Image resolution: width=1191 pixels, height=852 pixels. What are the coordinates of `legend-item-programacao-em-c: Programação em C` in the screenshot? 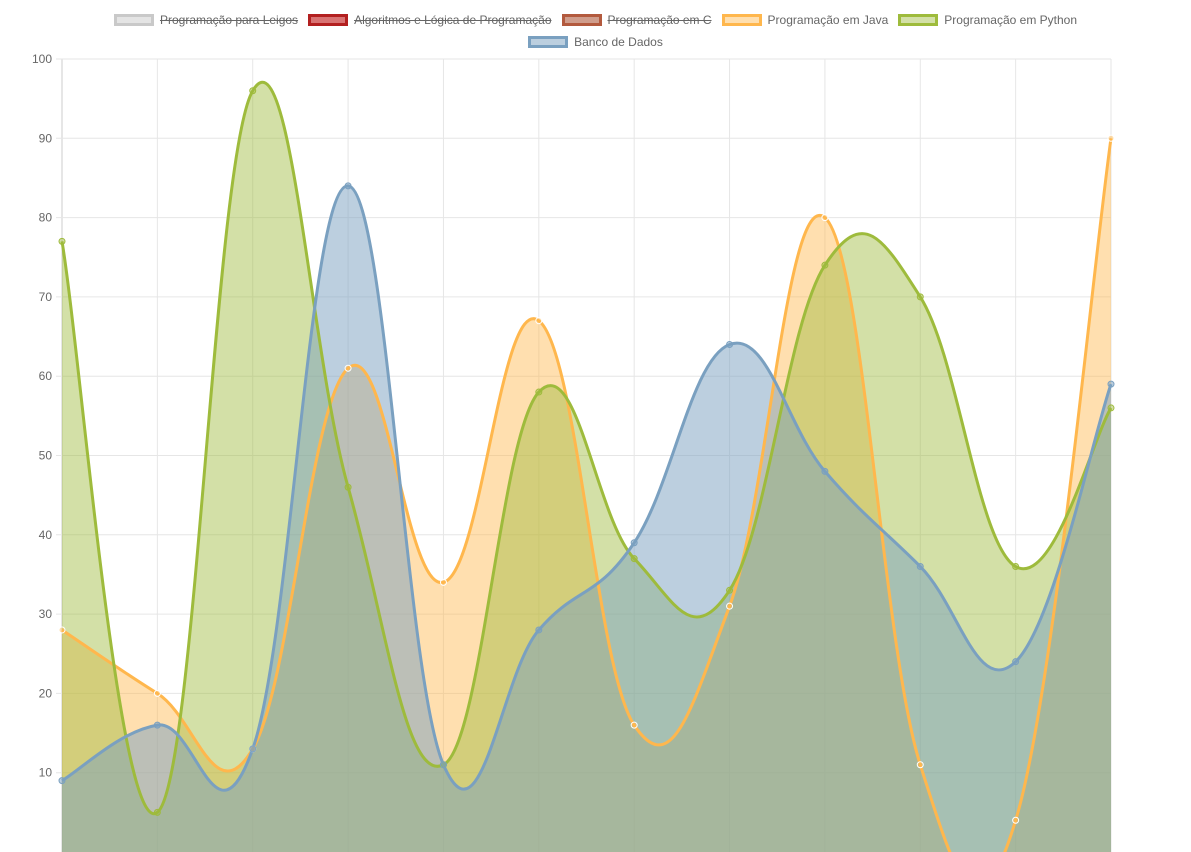 It's located at (636, 19).